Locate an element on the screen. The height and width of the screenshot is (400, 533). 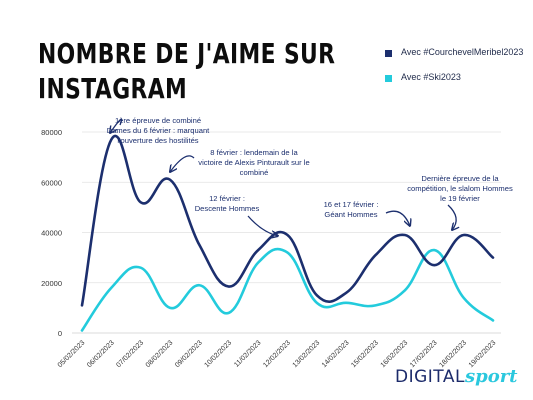
digital-sport-logo: DIGITALsport is located at coordinates (456, 376).